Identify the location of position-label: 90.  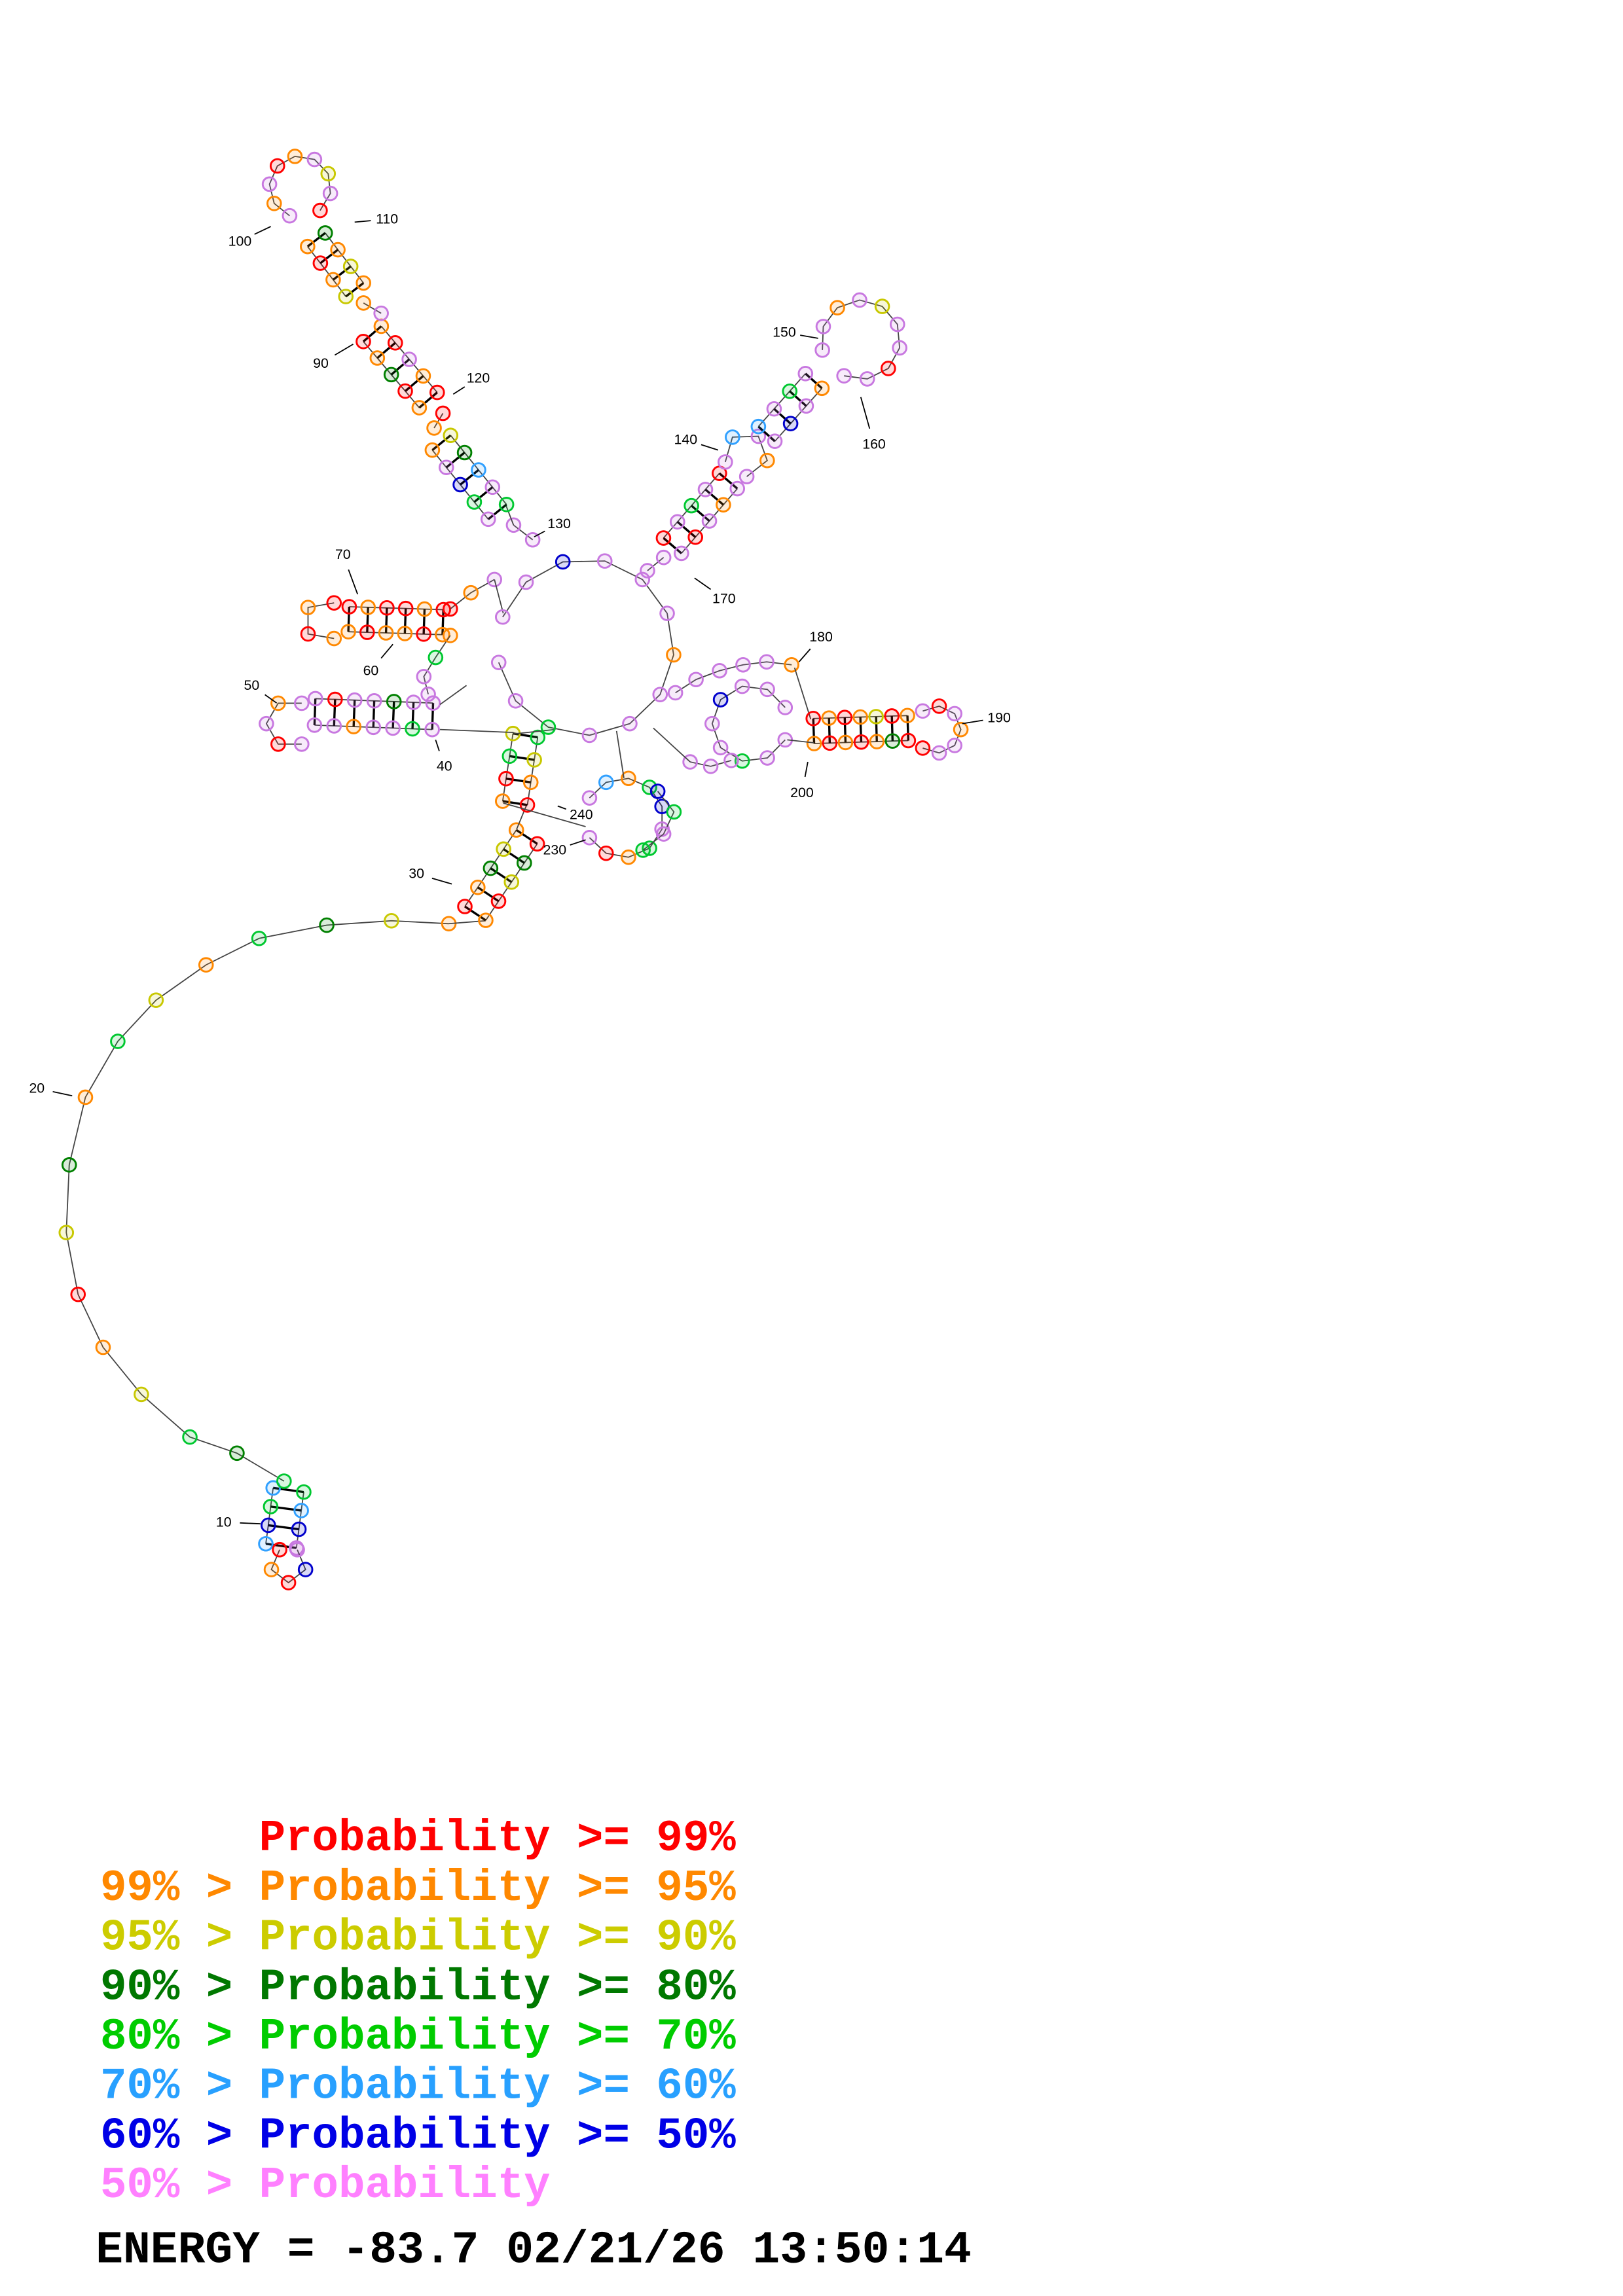
(333, 357).